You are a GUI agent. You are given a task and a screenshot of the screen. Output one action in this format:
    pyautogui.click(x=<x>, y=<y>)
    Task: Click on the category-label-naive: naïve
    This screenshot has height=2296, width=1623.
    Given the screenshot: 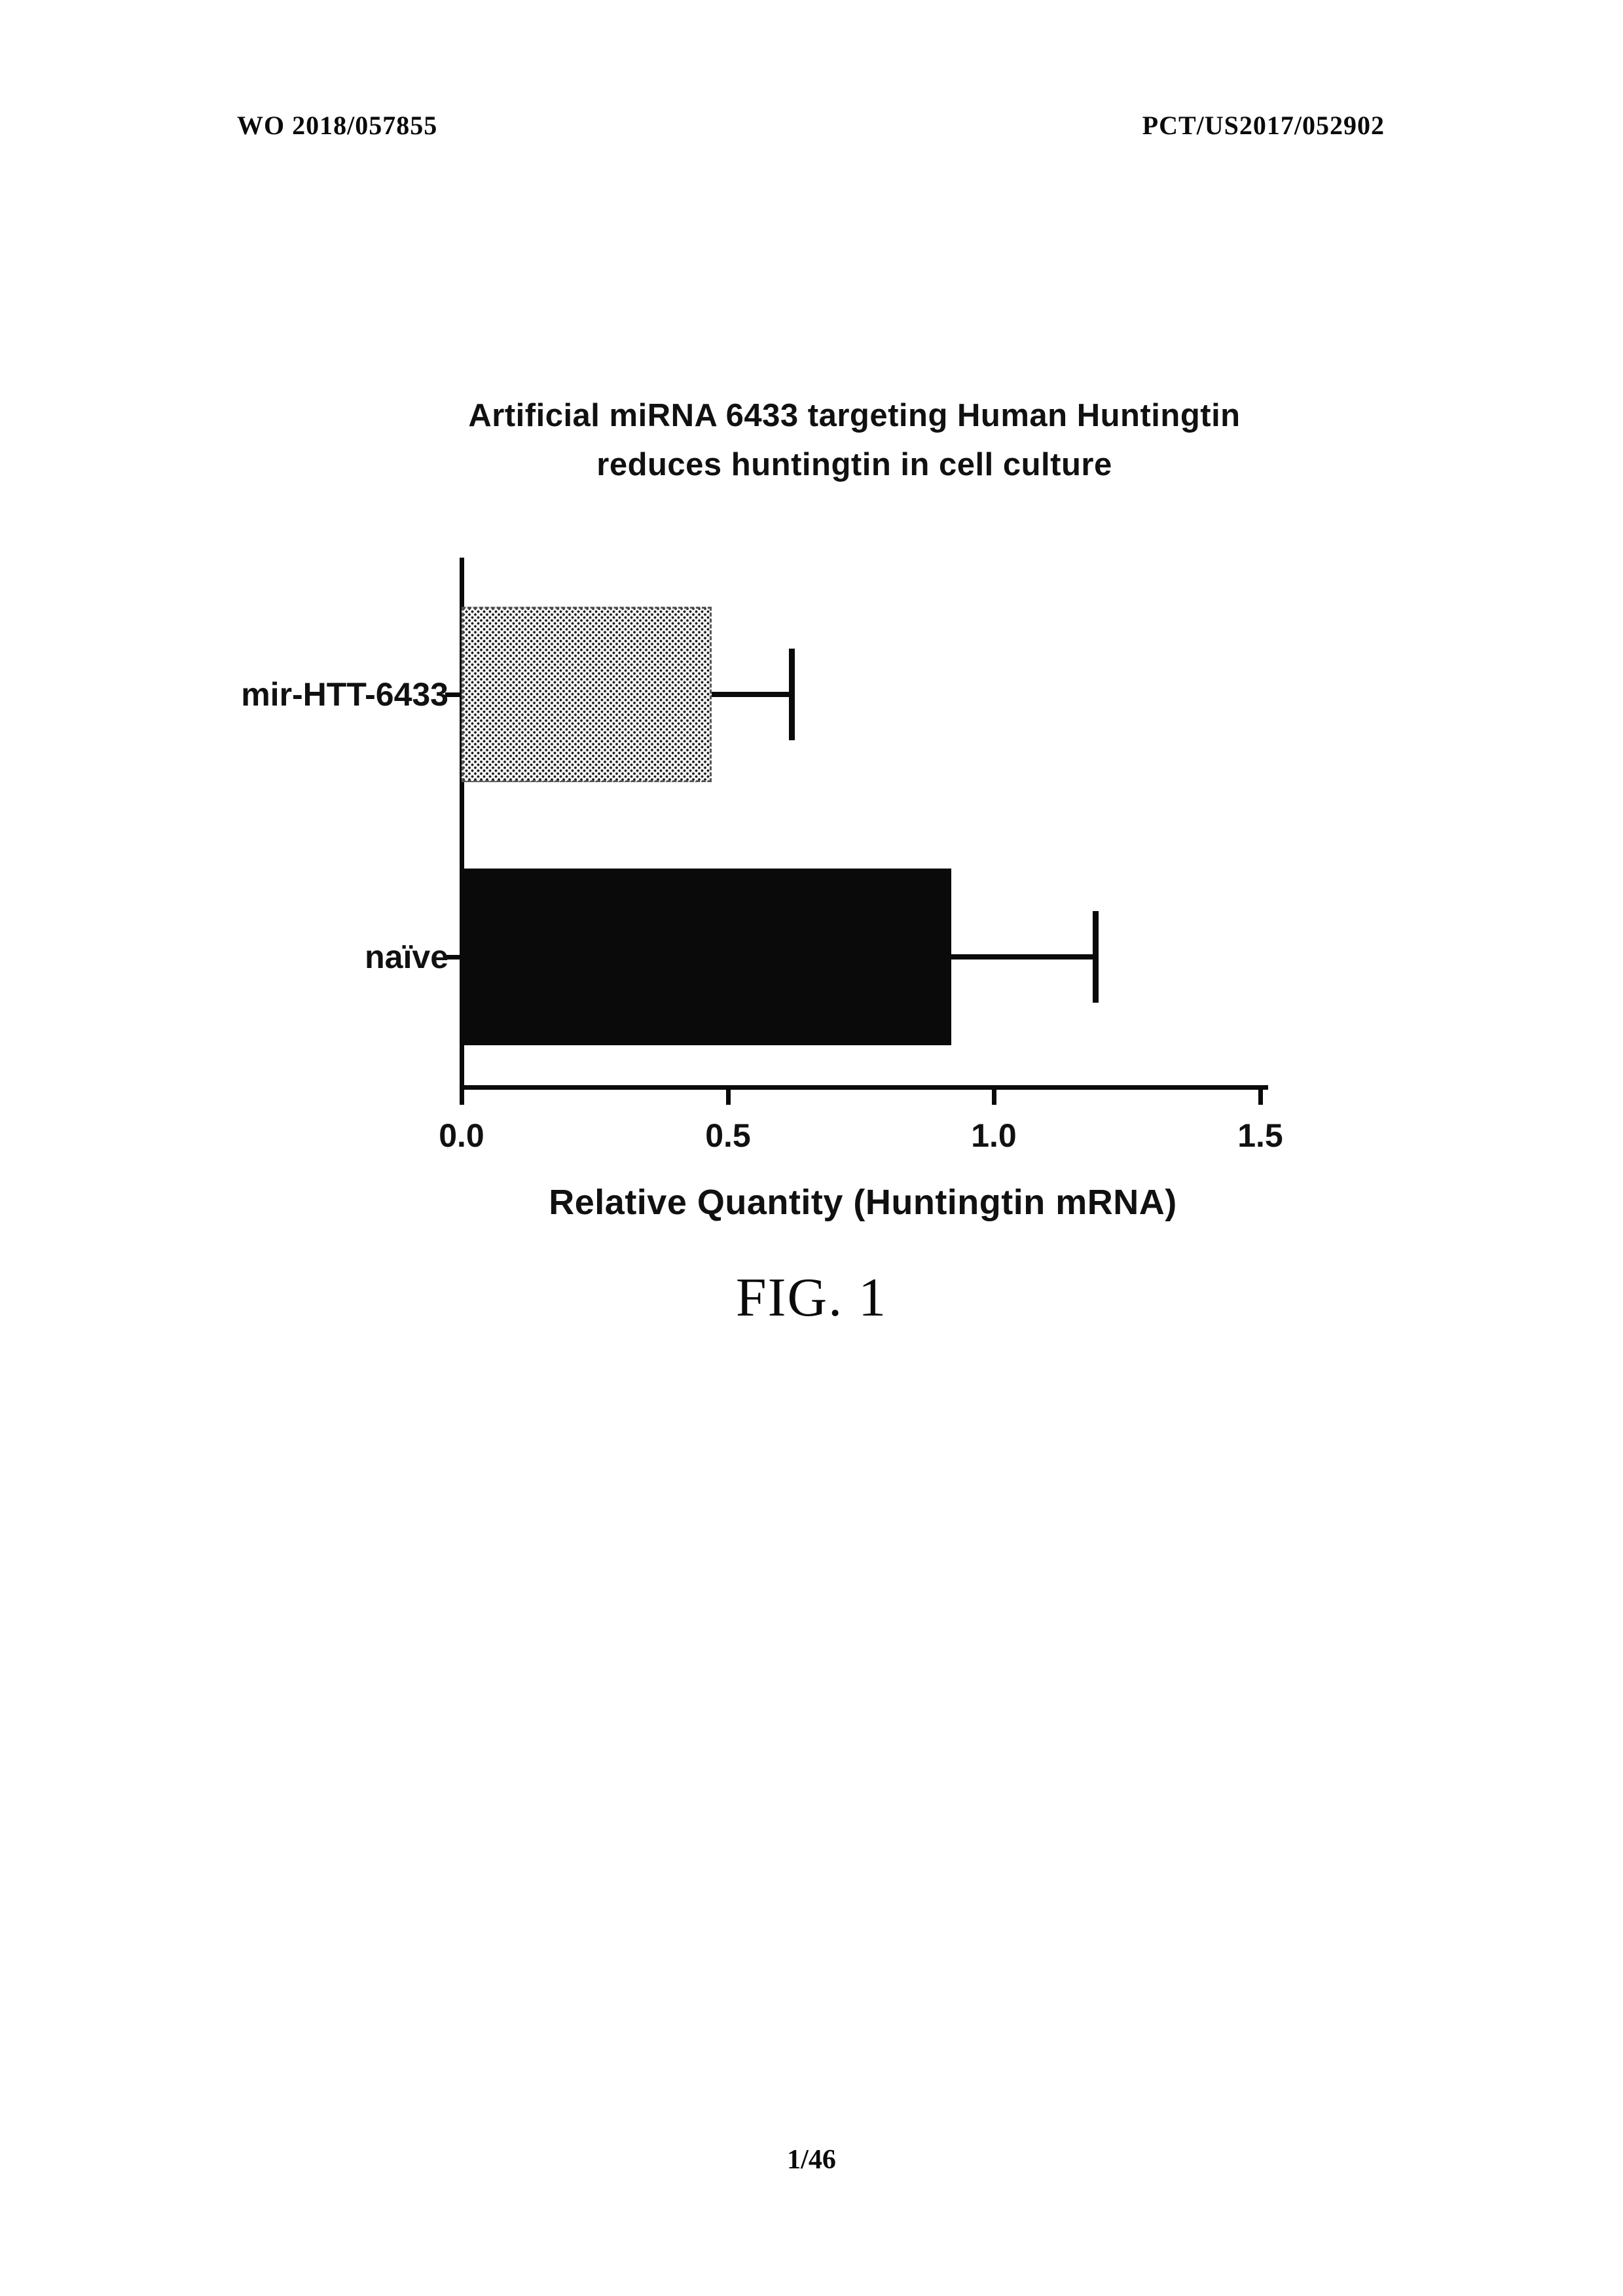 What is the action you would take?
    pyautogui.click(x=406, y=957)
    